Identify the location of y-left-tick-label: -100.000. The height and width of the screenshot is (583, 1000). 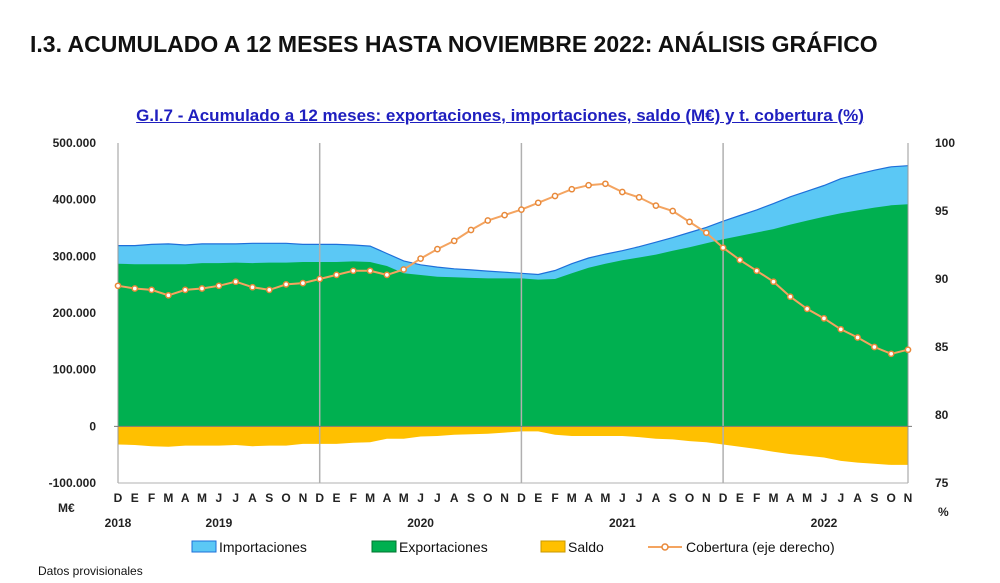
(73, 483).